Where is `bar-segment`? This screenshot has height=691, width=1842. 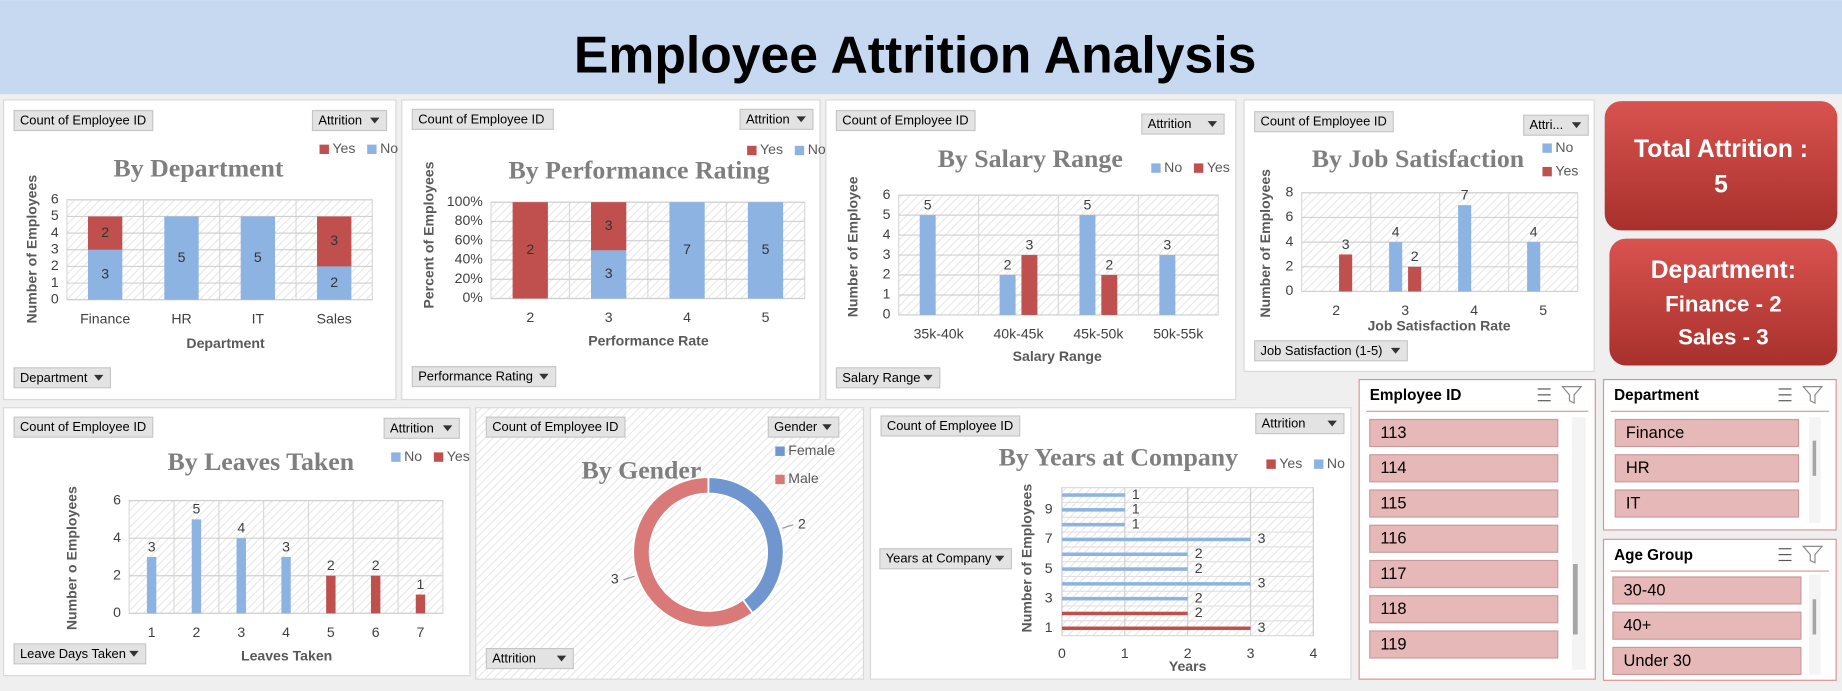
bar-segment is located at coordinates (105, 274).